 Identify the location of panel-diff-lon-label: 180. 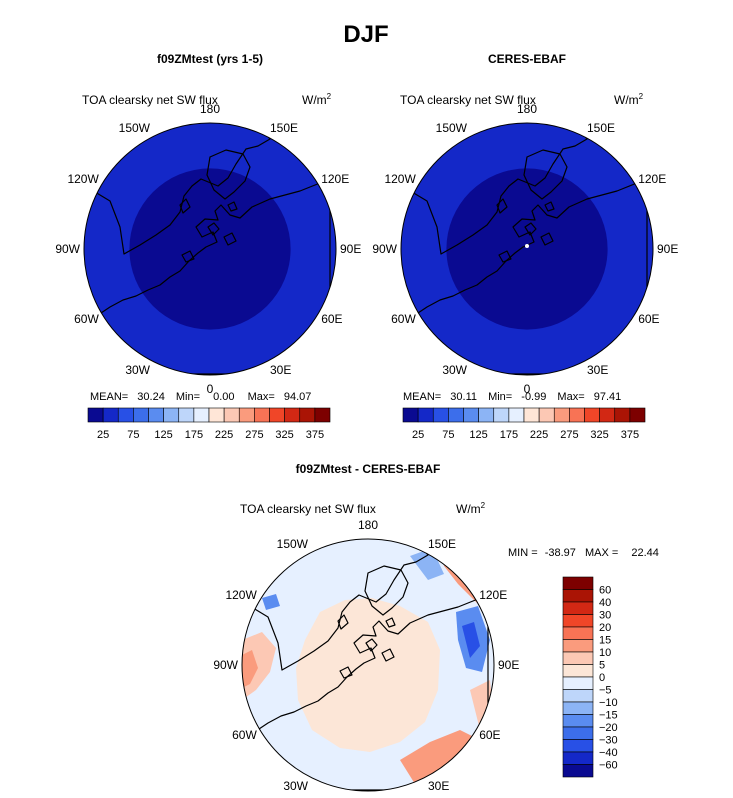
(368, 525).